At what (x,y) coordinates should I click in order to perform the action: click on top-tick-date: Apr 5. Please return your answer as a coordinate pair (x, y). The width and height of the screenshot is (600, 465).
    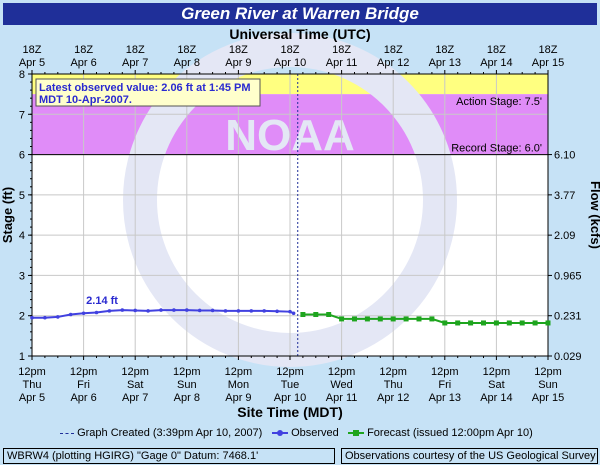
    Looking at the image, I should click on (32, 63).